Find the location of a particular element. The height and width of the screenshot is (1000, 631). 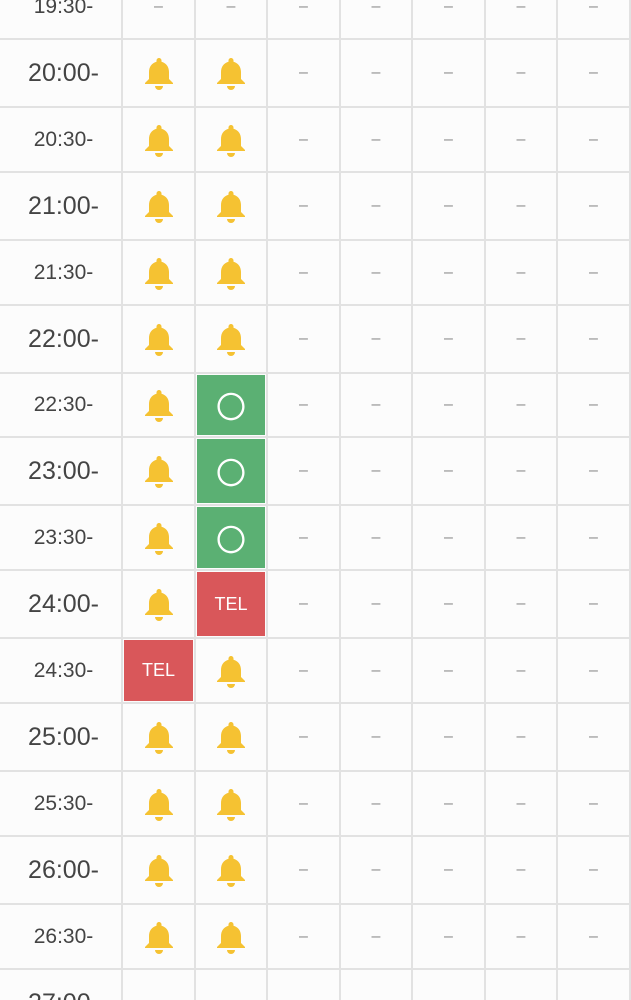

time-label: 26:30- is located at coordinates (61, 937).